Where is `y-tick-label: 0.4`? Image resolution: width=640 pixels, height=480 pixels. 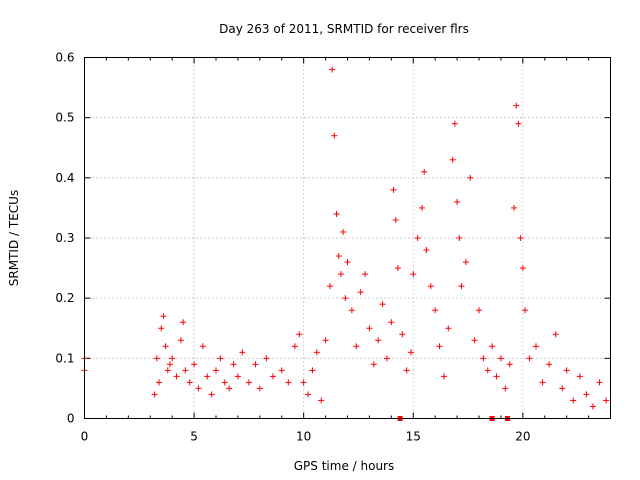 y-tick-label: 0.4 is located at coordinates (64, 178).